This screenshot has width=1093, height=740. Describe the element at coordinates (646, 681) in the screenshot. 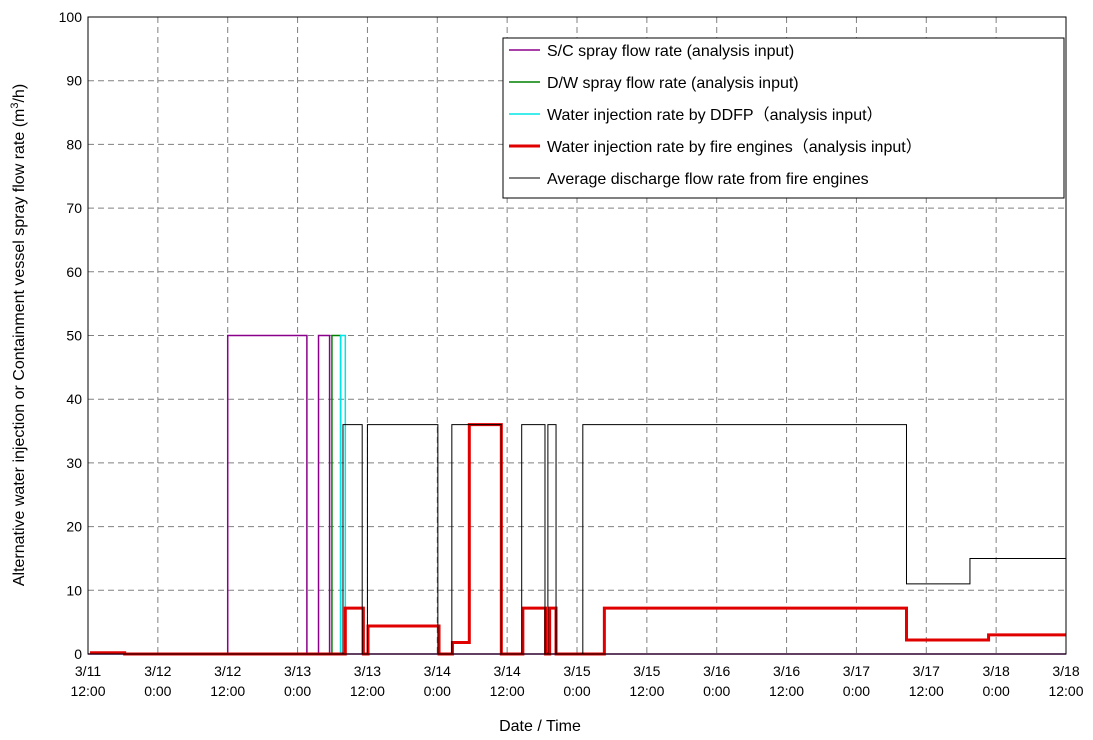

I see `x-tick-label: 3/15 12:00` at that location.